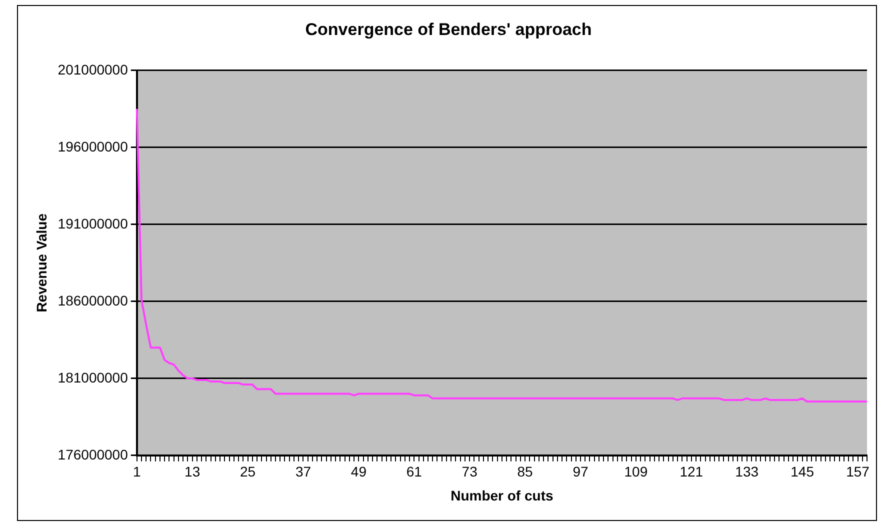 The image size is (881, 527). I want to click on x-tick-label: 1, so click(136, 472).